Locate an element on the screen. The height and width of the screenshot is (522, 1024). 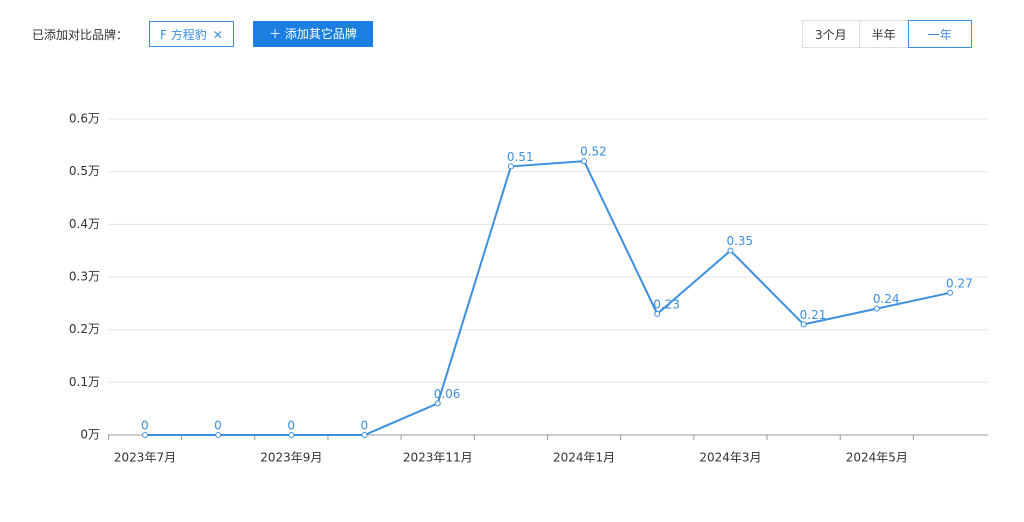
y-tick-label: 0.4万 is located at coordinates (84, 224).